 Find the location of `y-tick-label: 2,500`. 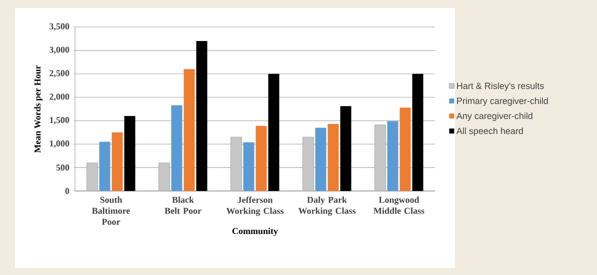

y-tick-label: 2,500 is located at coordinates (60, 74).